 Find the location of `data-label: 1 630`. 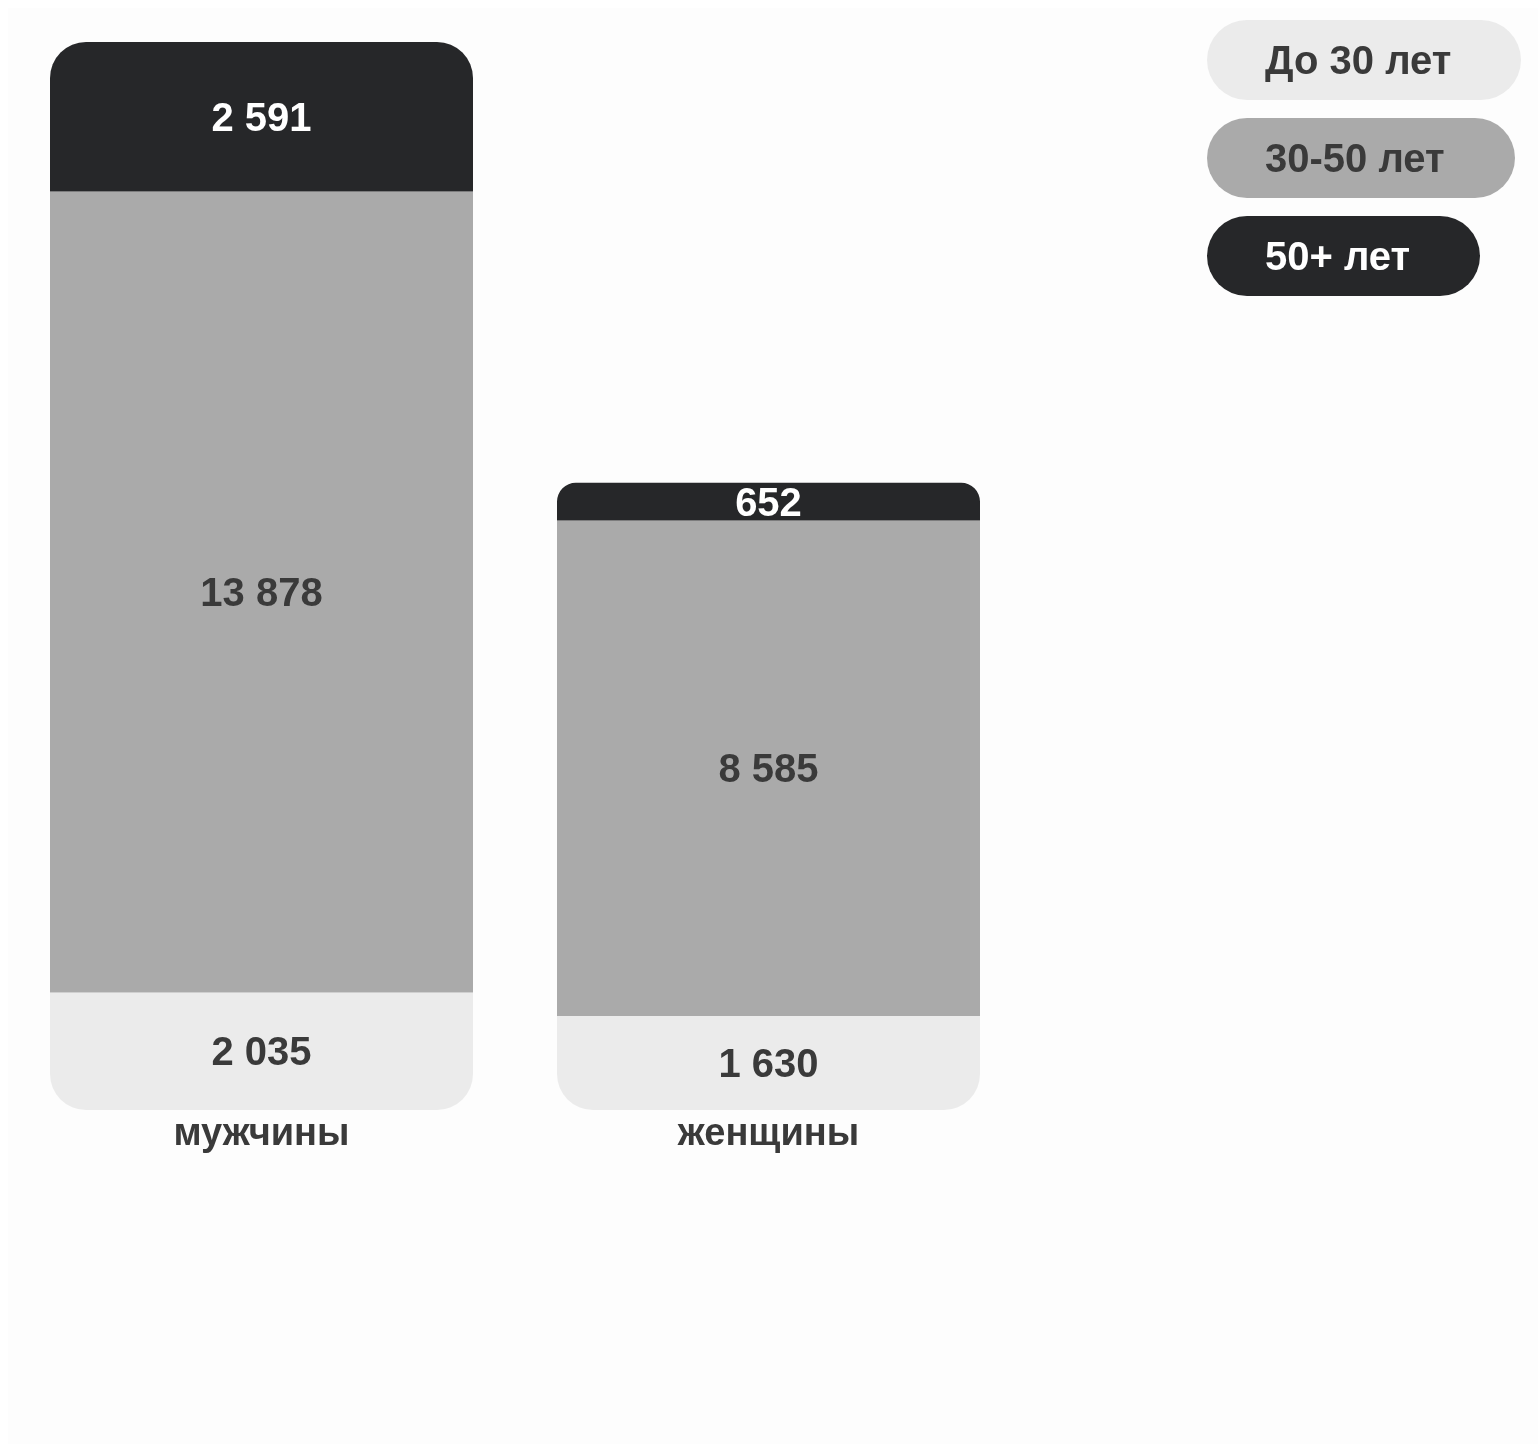

data-label: 1 630 is located at coordinates (768, 1063).